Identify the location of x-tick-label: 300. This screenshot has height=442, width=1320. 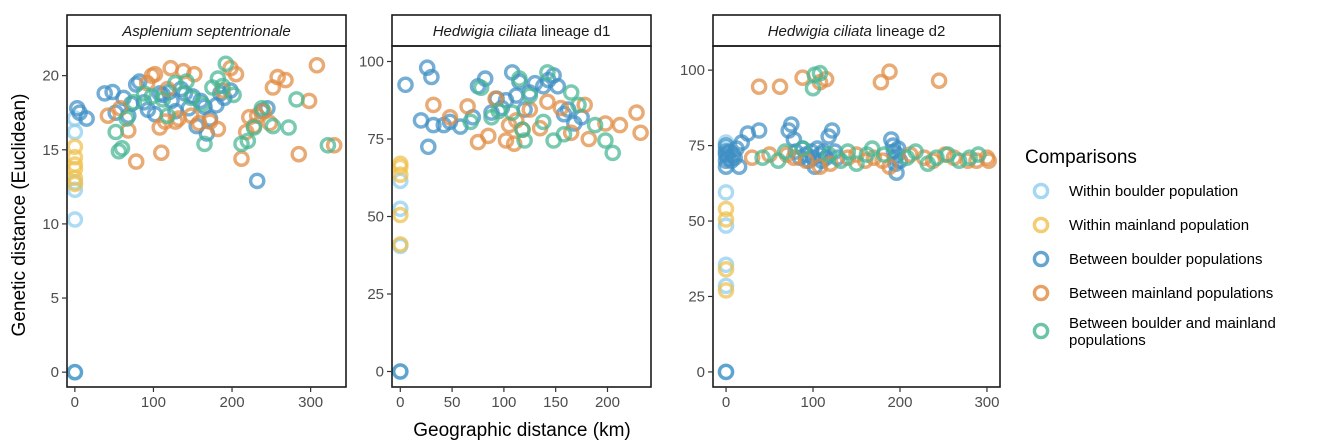
(986, 402).